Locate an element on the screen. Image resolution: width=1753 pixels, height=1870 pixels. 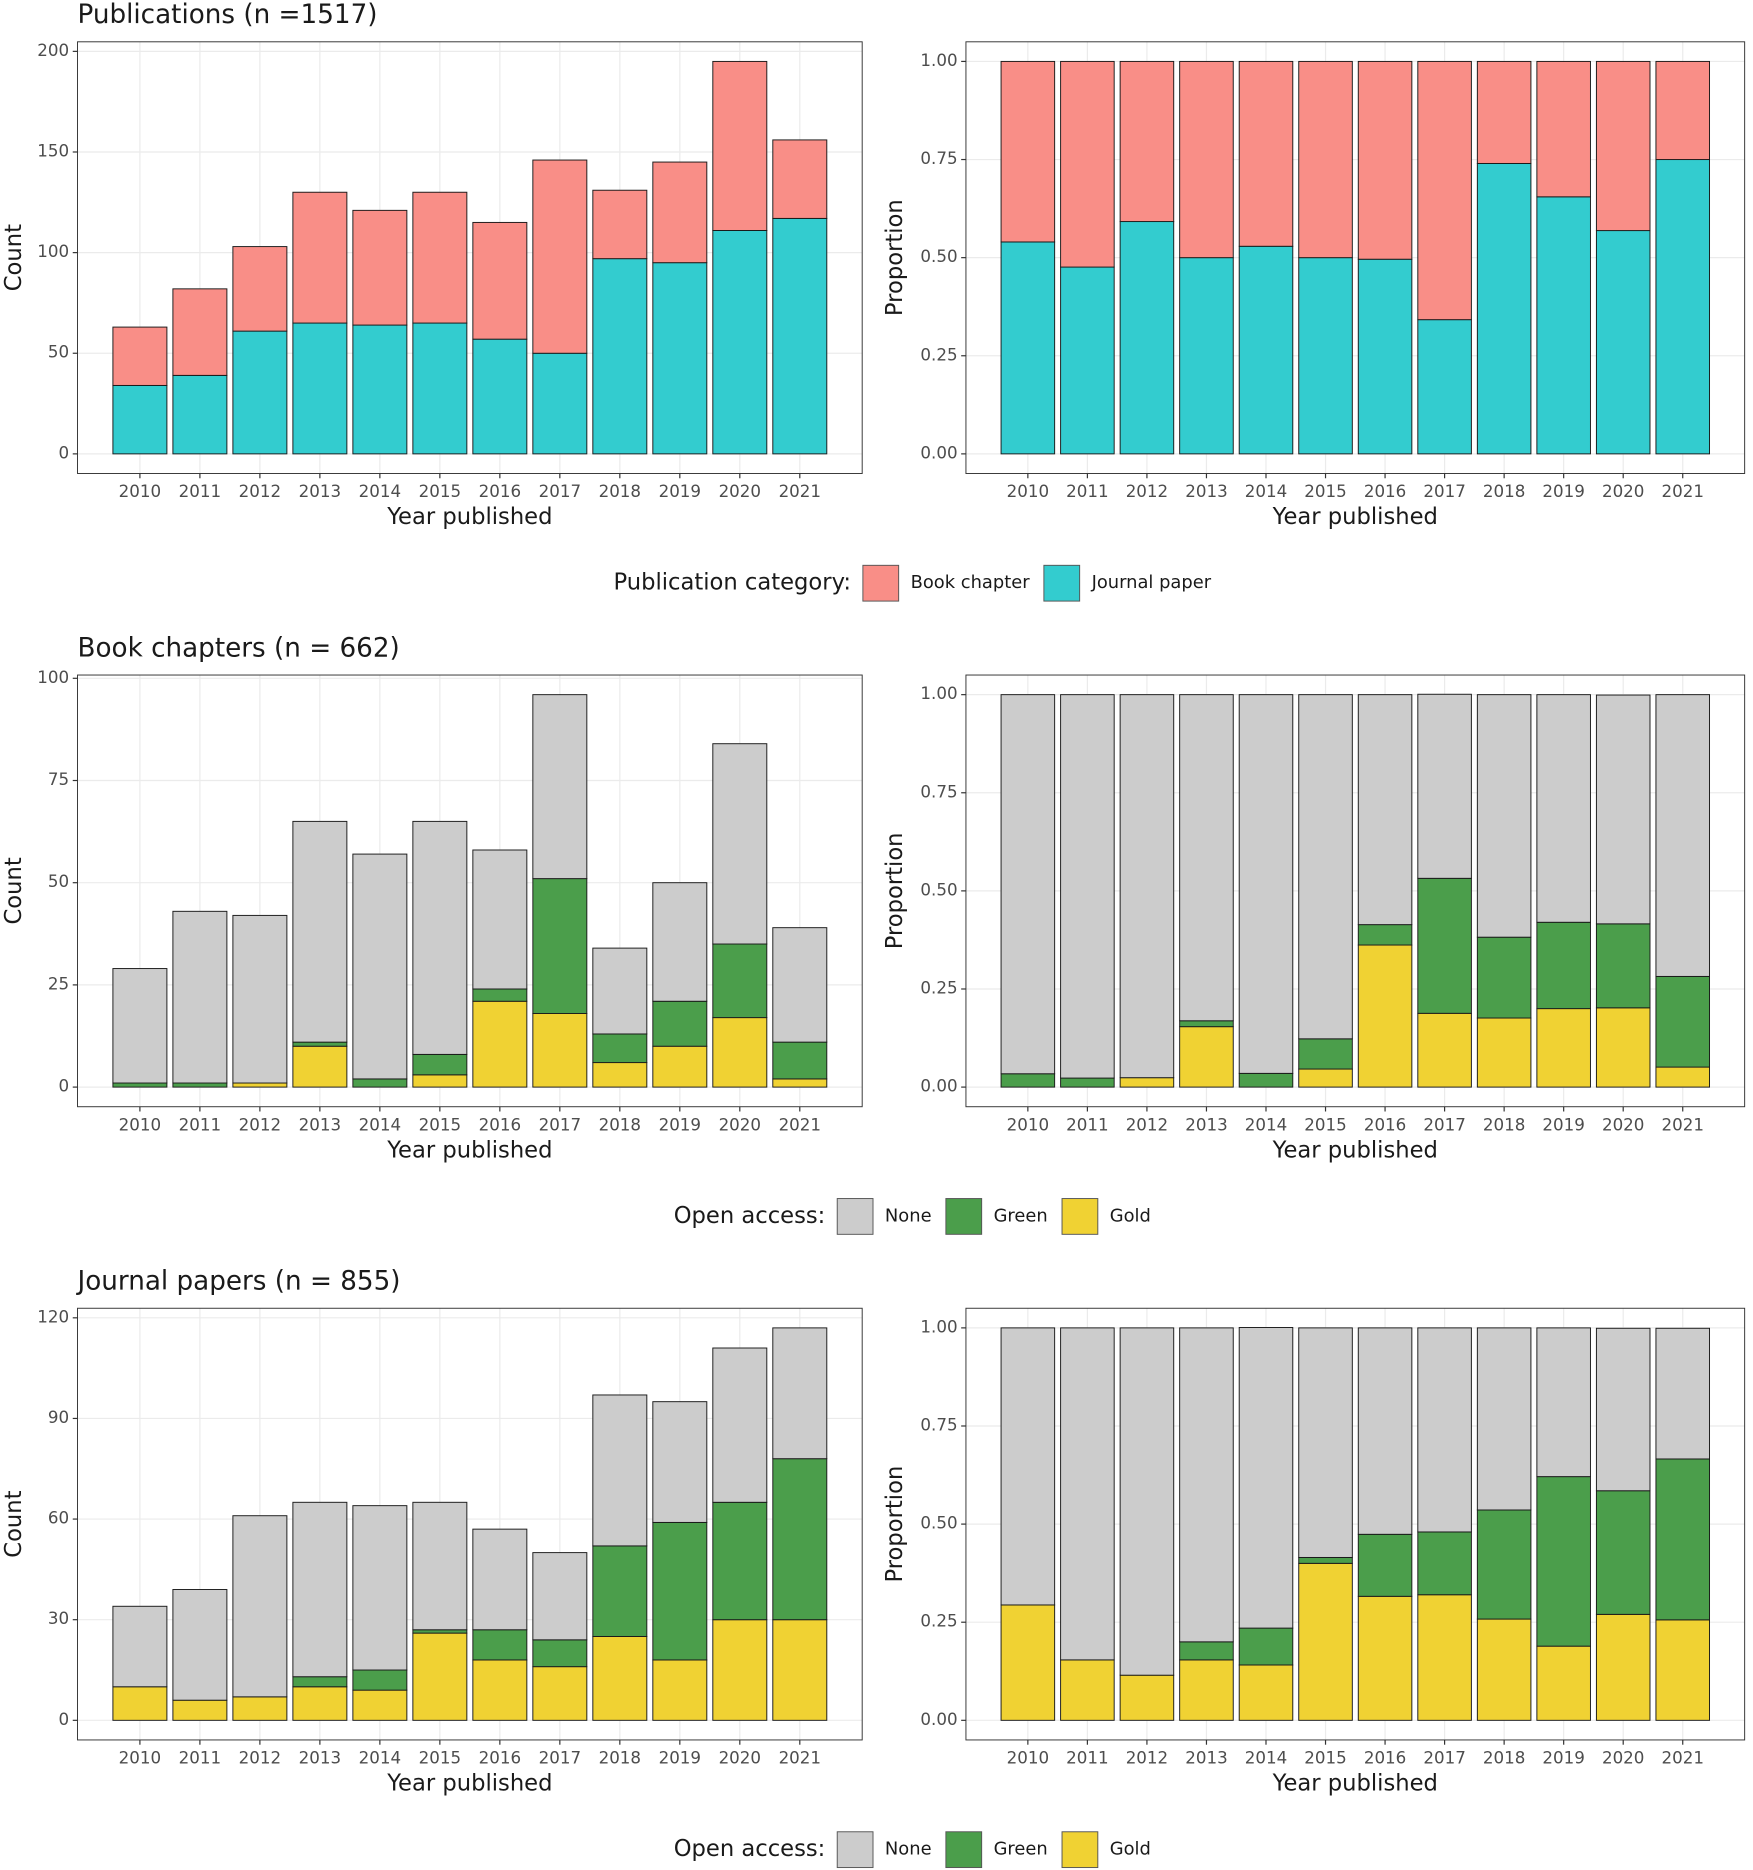
y-tick-label: 90 is located at coordinates (58, 1417).